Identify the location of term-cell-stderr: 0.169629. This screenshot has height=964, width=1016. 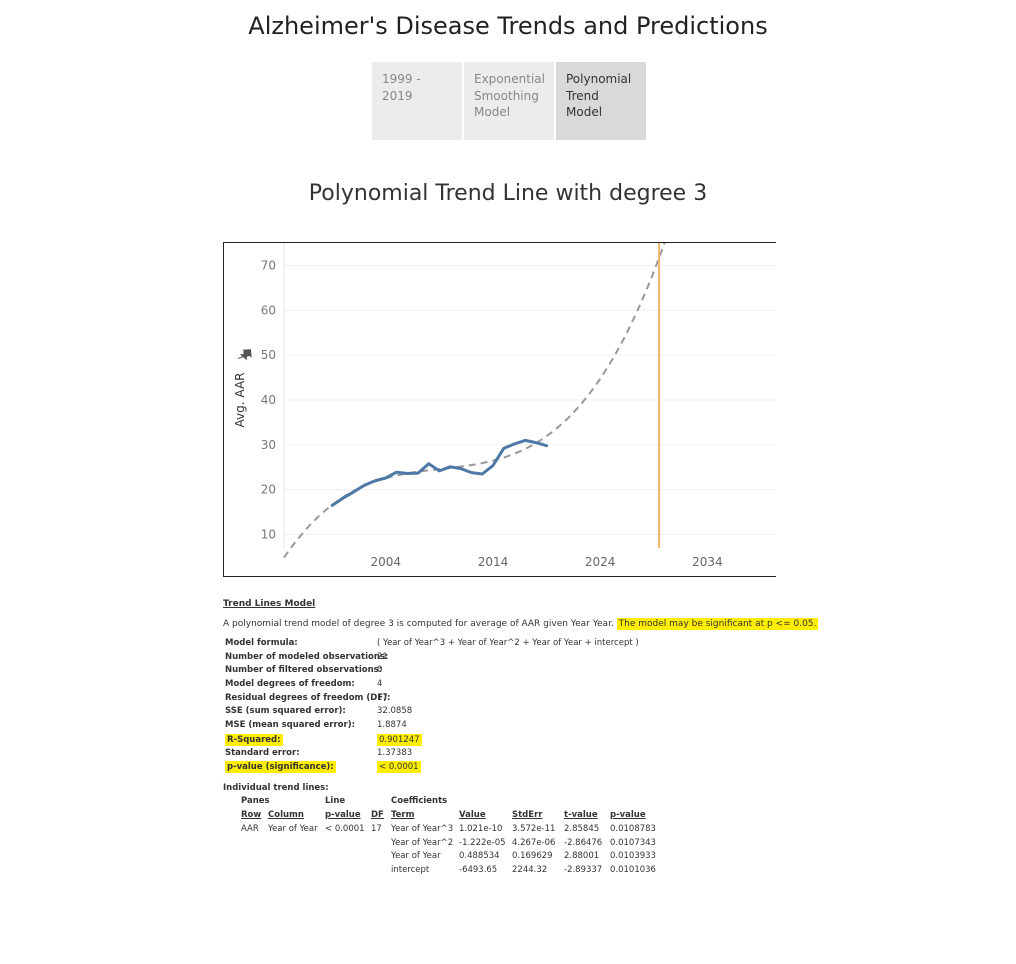
(532, 856).